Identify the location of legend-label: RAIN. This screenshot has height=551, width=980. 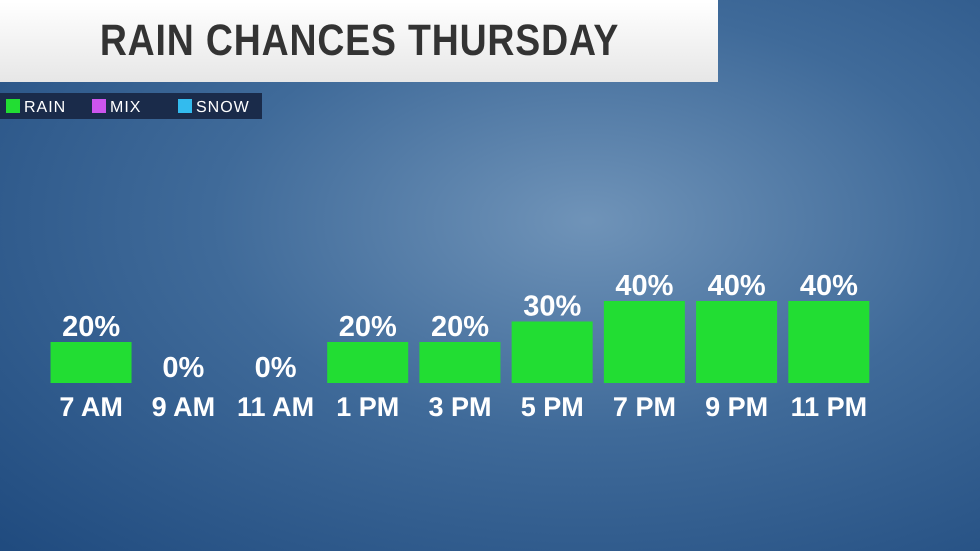
(45, 107).